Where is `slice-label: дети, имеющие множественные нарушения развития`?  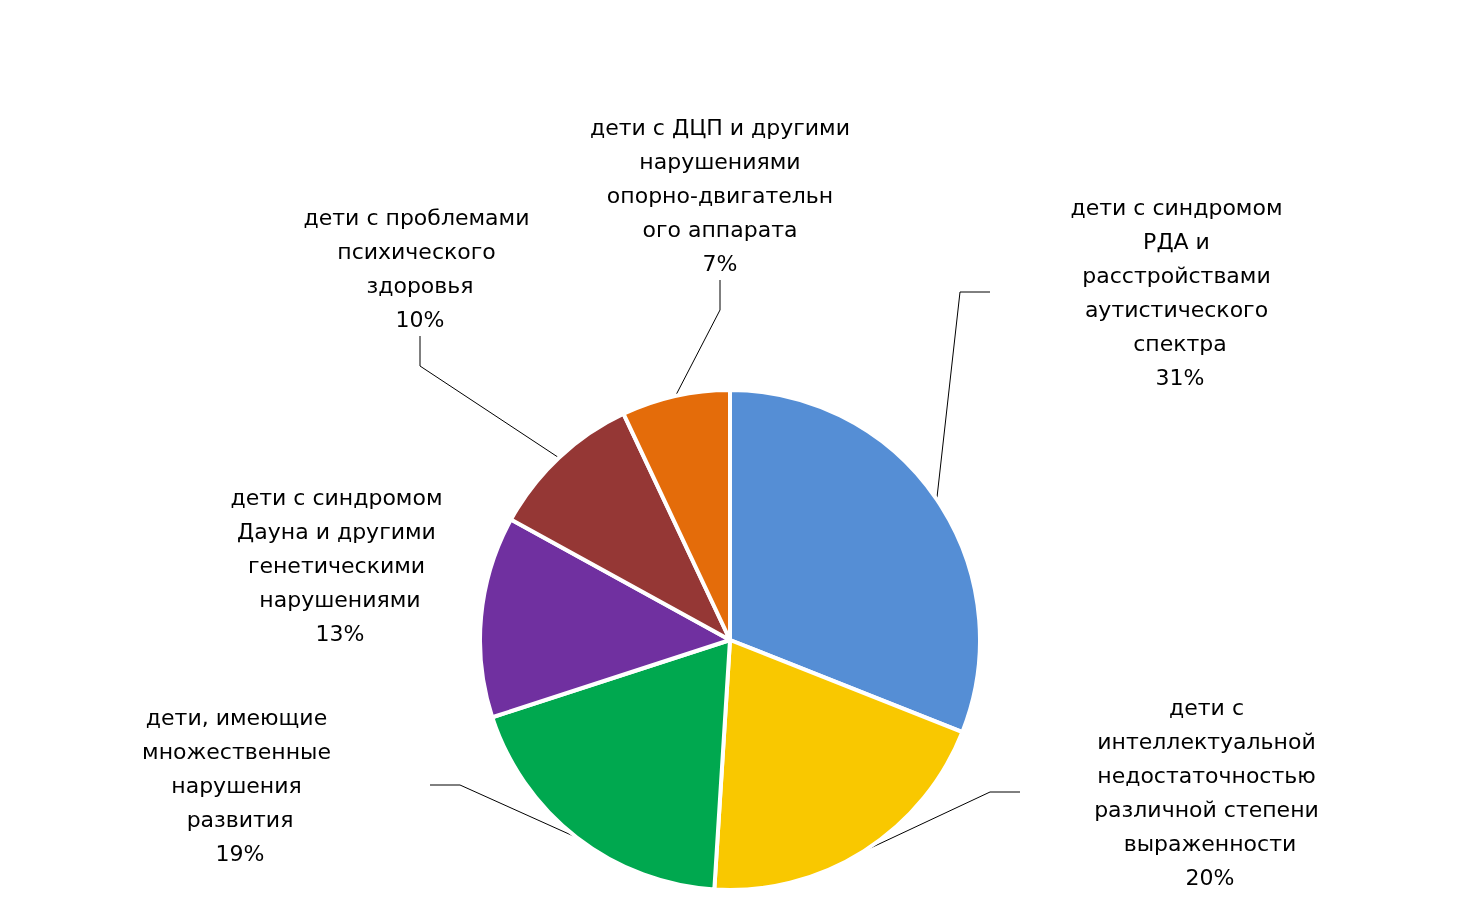 slice-label: дети, имеющие множественные нарушения развития is located at coordinates (240, 768).